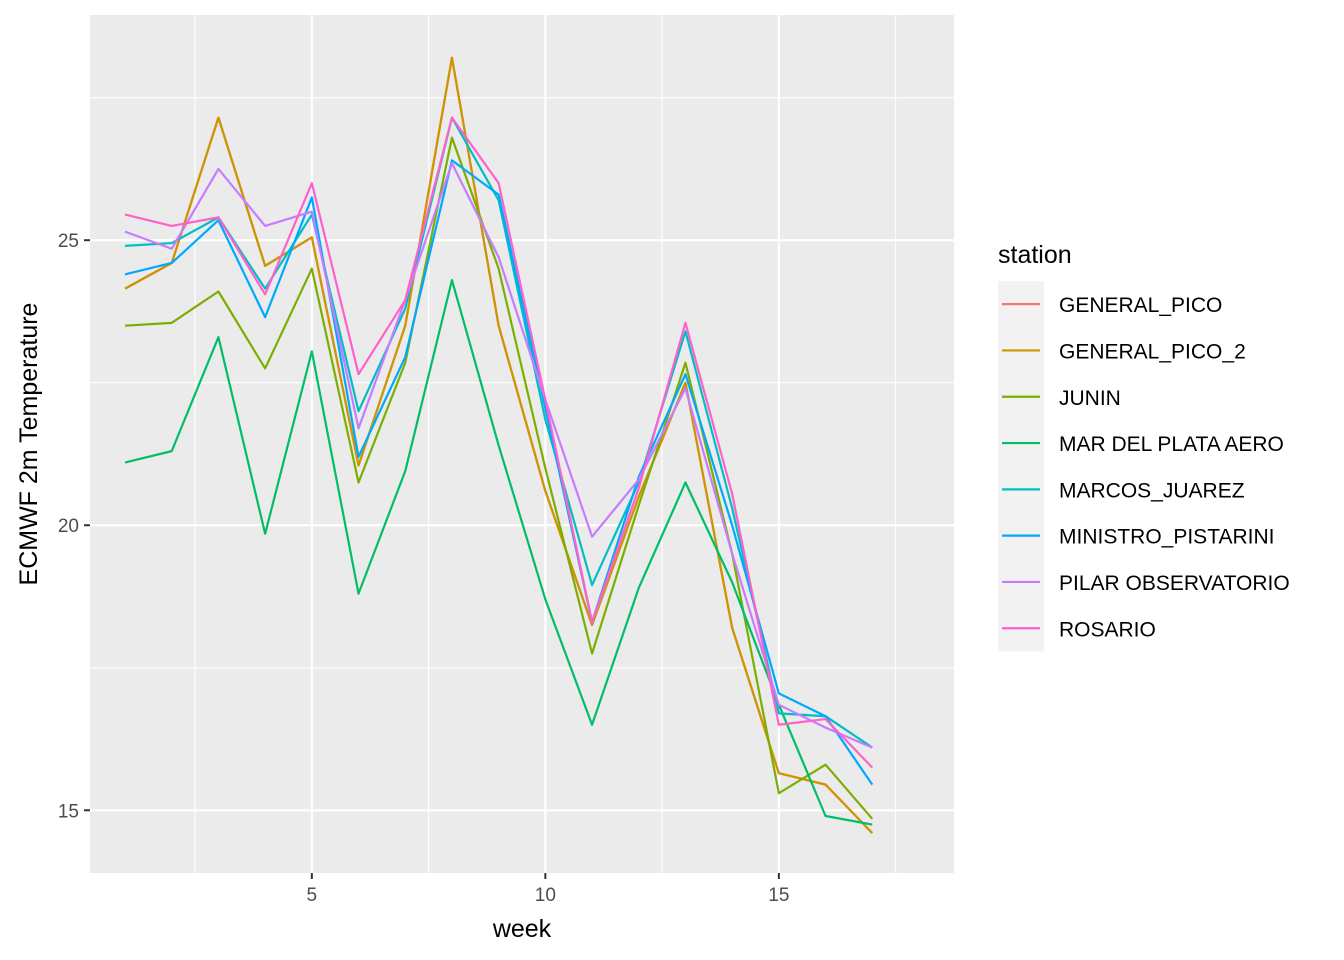  I want to click on legend-item: GENERAL_PICO_2, so click(1122, 350).